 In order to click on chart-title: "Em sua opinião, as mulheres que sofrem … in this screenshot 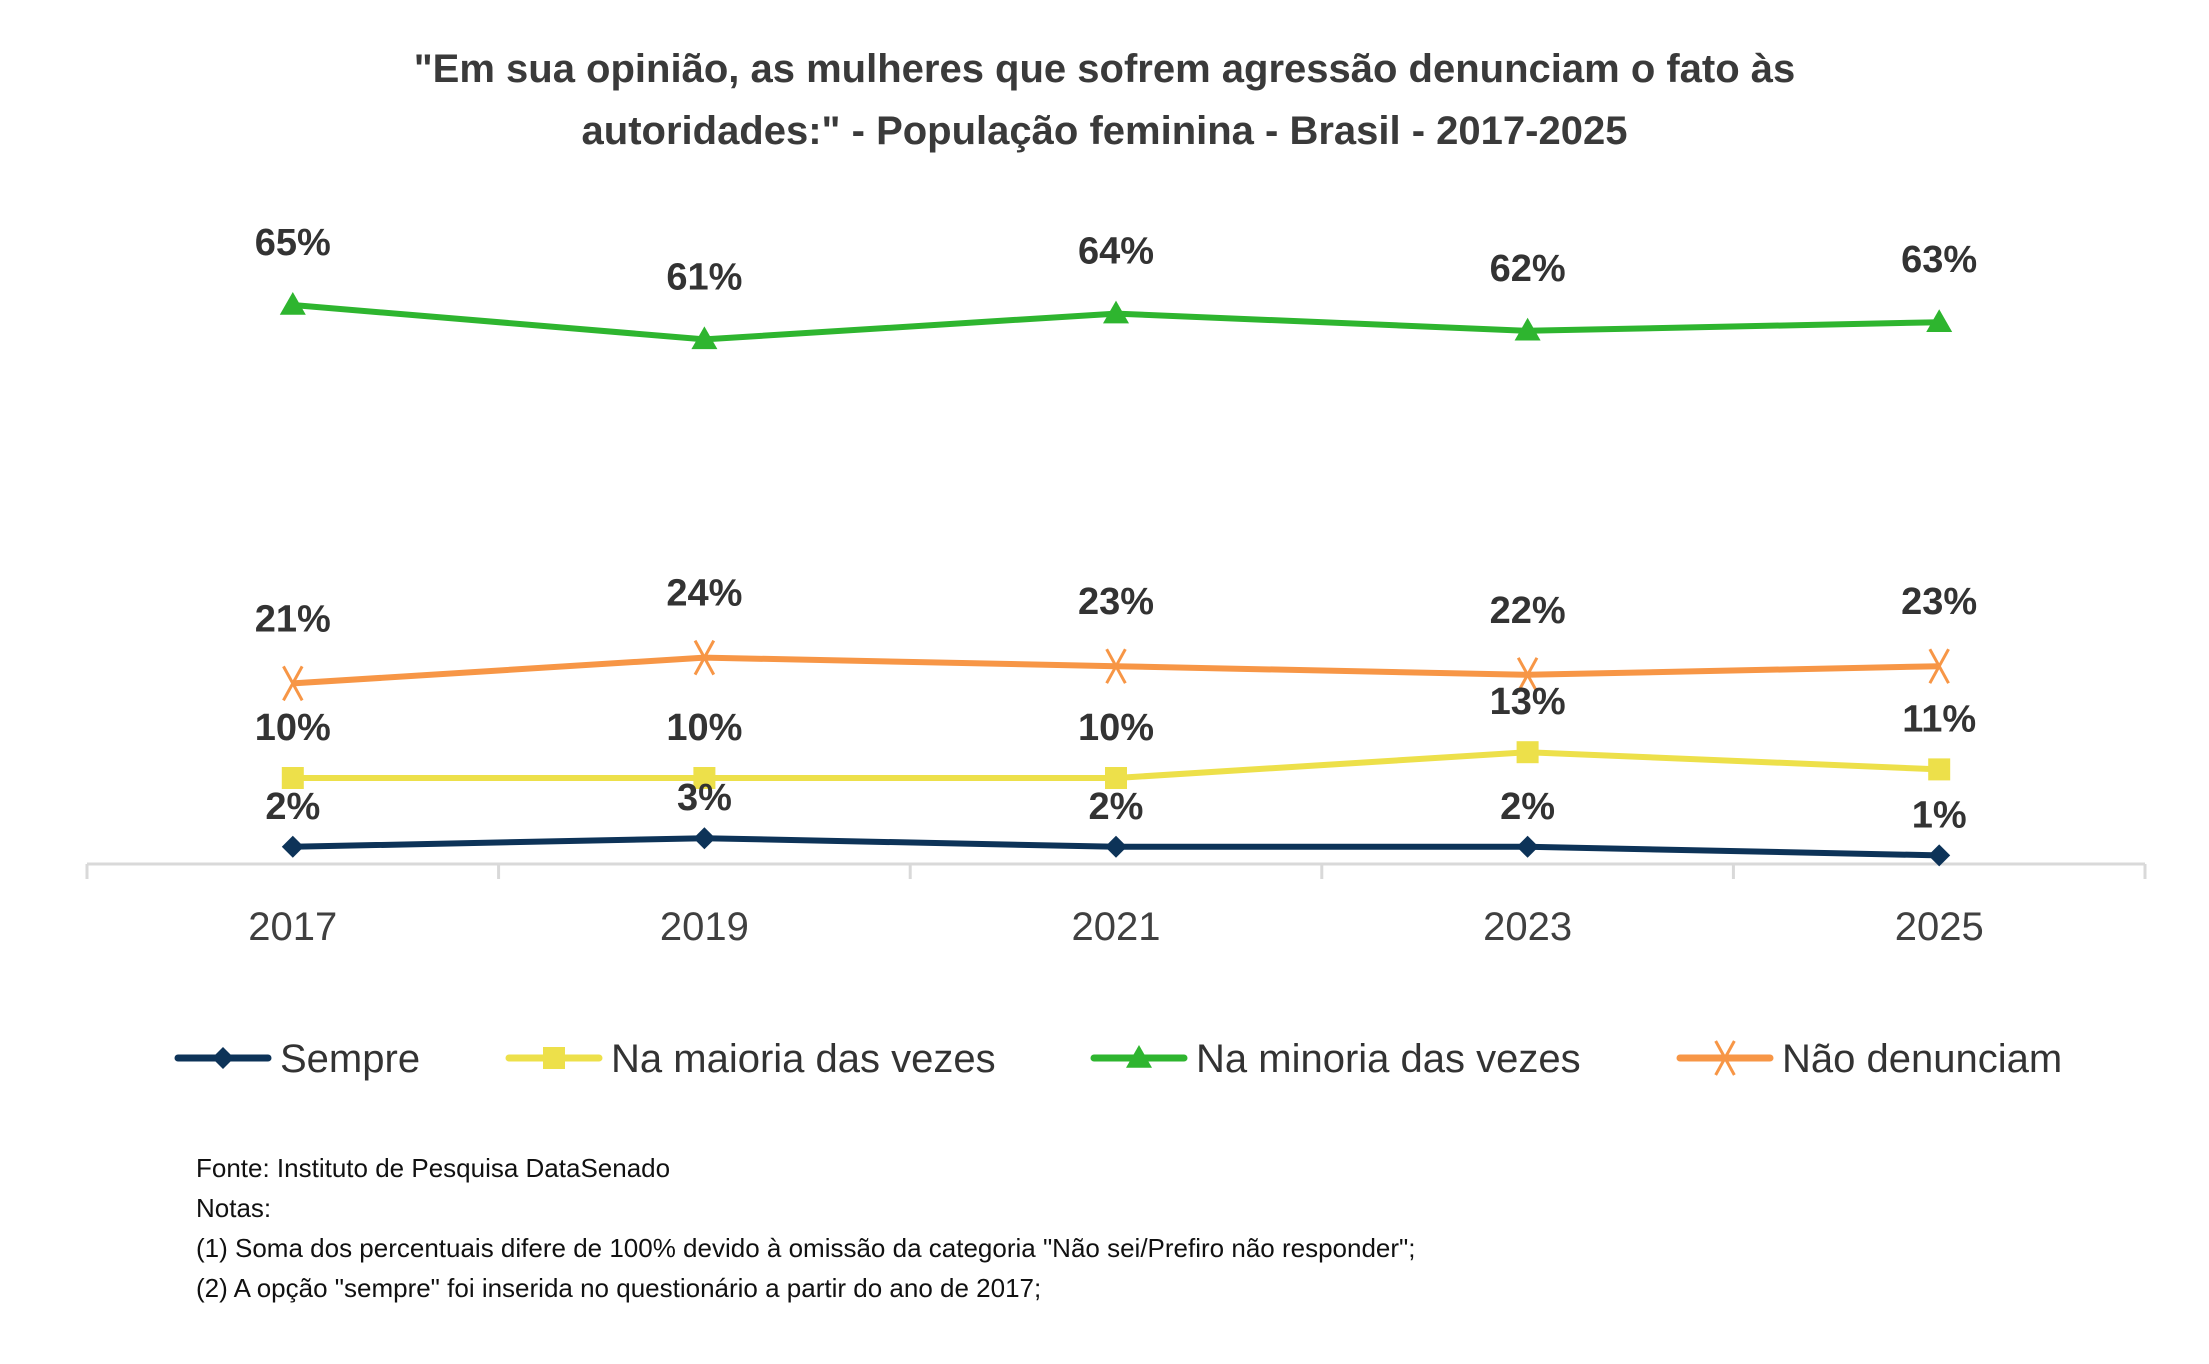, I will do `click(1104, 100)`.